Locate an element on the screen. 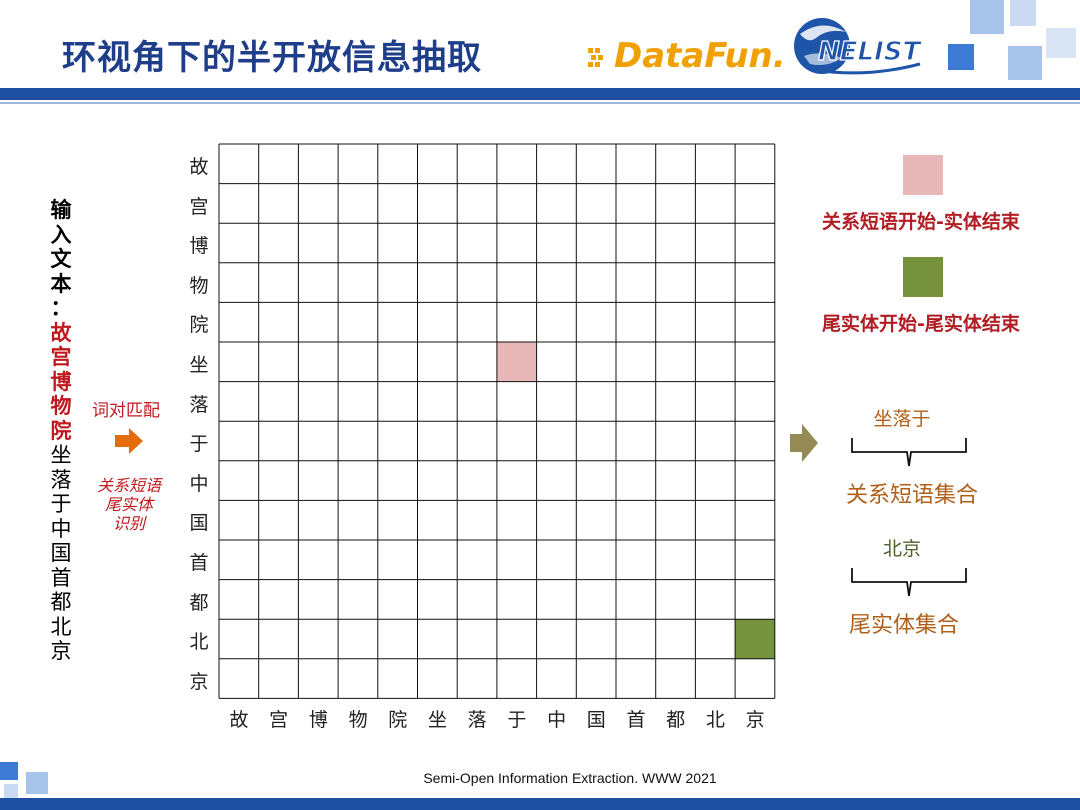  tail-entity-item: 北京 is located at coordinates (901, 549).